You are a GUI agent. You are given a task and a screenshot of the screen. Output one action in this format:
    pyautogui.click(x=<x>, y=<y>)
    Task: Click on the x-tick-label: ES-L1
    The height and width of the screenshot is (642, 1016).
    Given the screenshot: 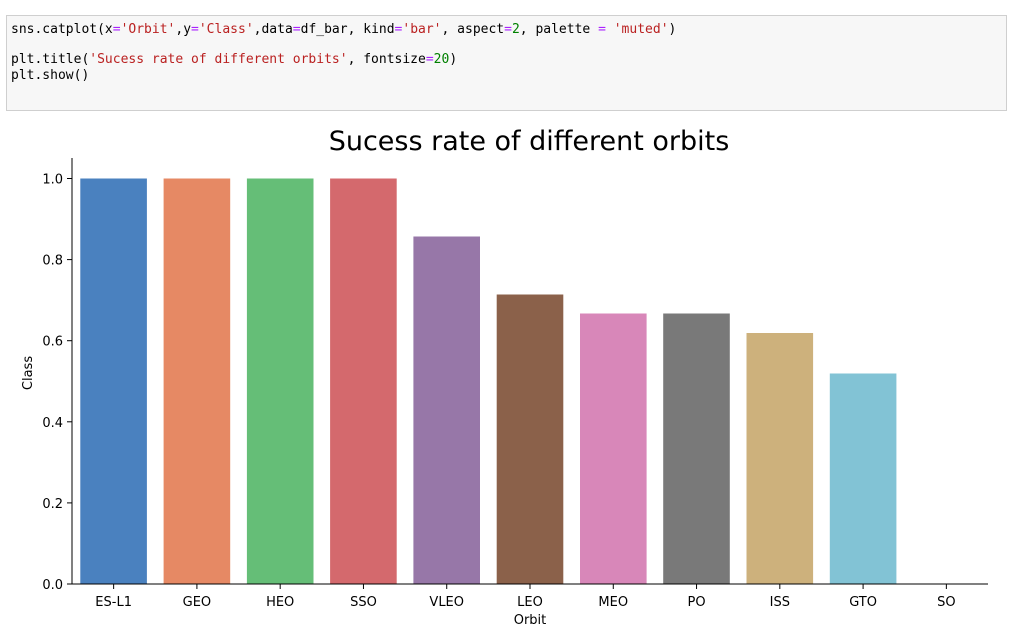 What is the action you would take?
    pyautogui.click(x=113, y=602)
    